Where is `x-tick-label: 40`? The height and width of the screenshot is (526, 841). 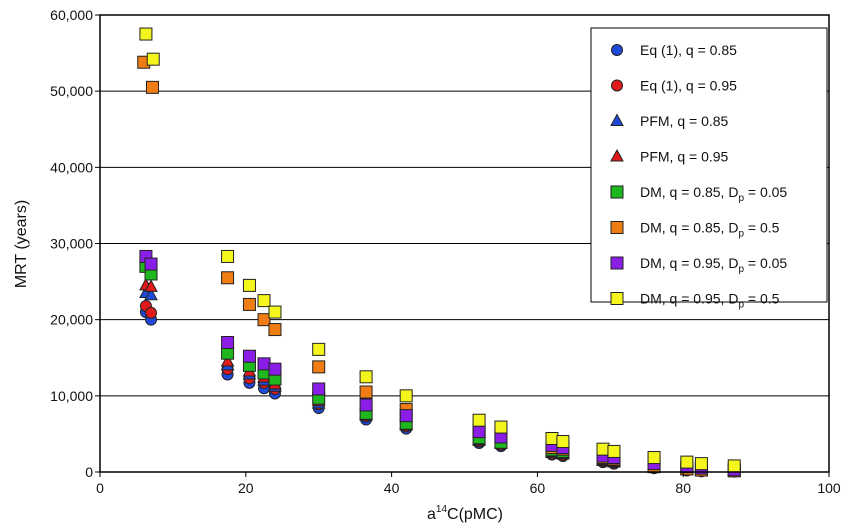 x-tick-label: 40 is located at coordinates (392, 488).